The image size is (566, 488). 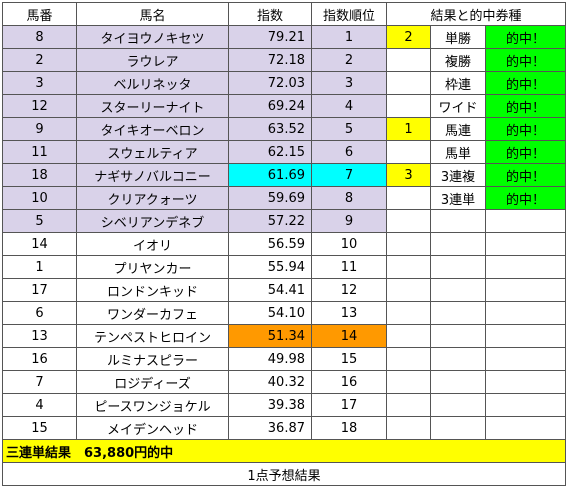 I want to click on horse-number: 11, so click(x=39, y=152).